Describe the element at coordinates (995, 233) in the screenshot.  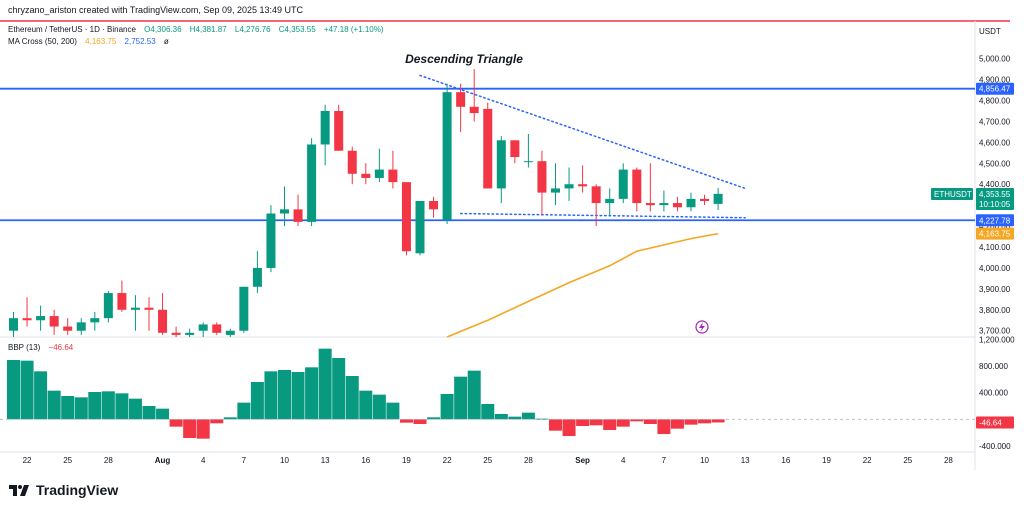
I see `ma50-price-tag: 4,163.75` at that location.